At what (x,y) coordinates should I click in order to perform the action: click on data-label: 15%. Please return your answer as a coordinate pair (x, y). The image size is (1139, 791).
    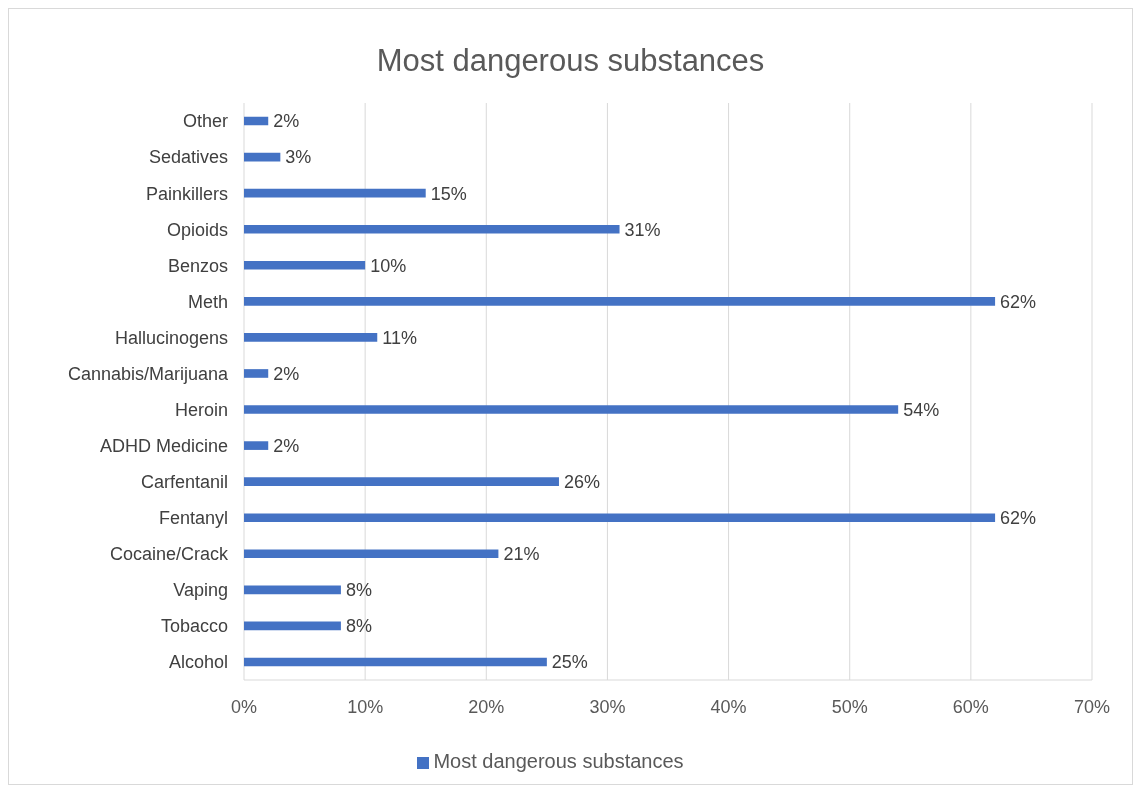
    Looking at the image, I should click on (448, 193).